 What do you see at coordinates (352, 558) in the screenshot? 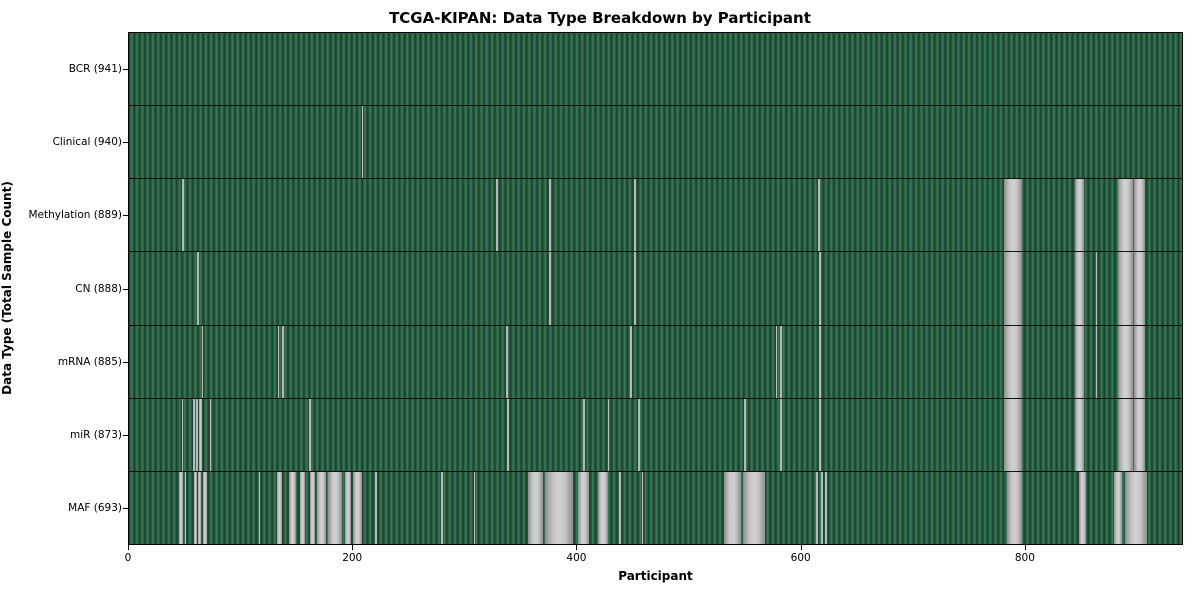
I see `xtick-label: 200` at bounding box center [352, 558].